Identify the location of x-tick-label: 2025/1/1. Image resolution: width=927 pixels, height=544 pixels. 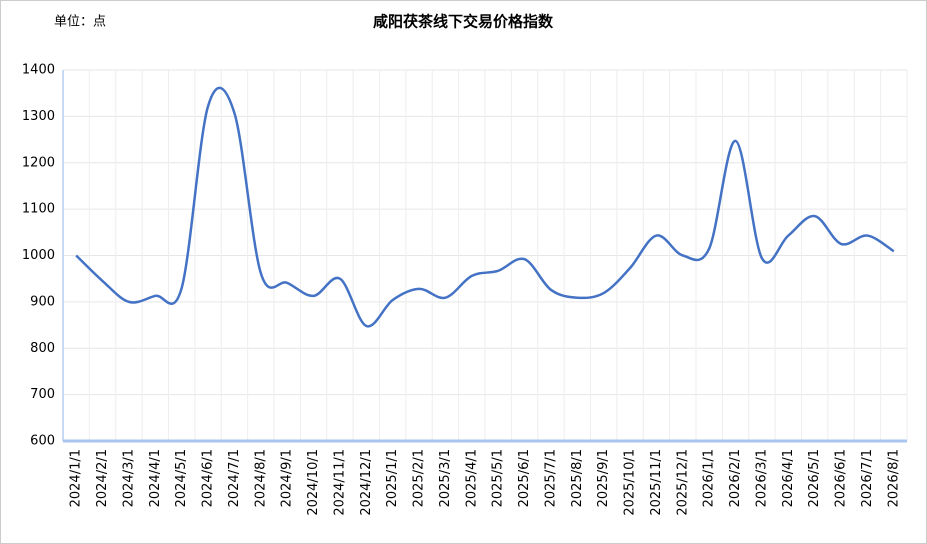
(392, 478).